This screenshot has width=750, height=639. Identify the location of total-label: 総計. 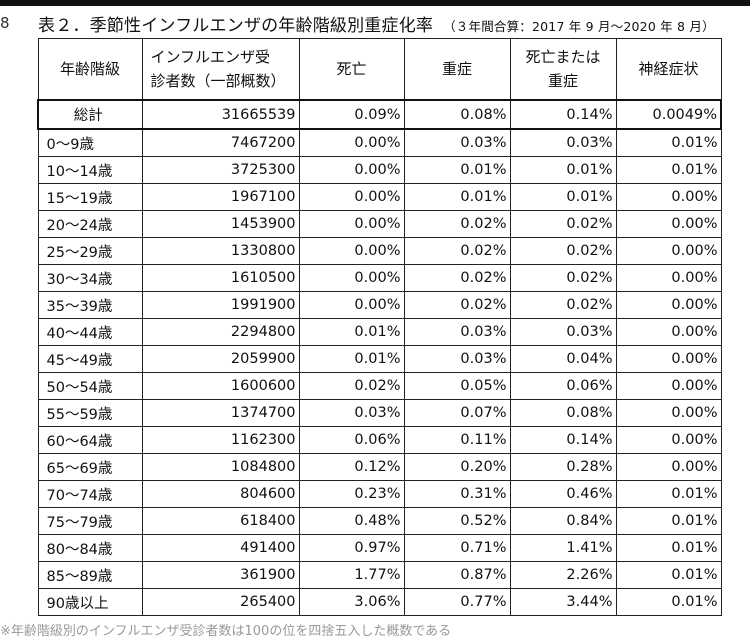
(90, 114).